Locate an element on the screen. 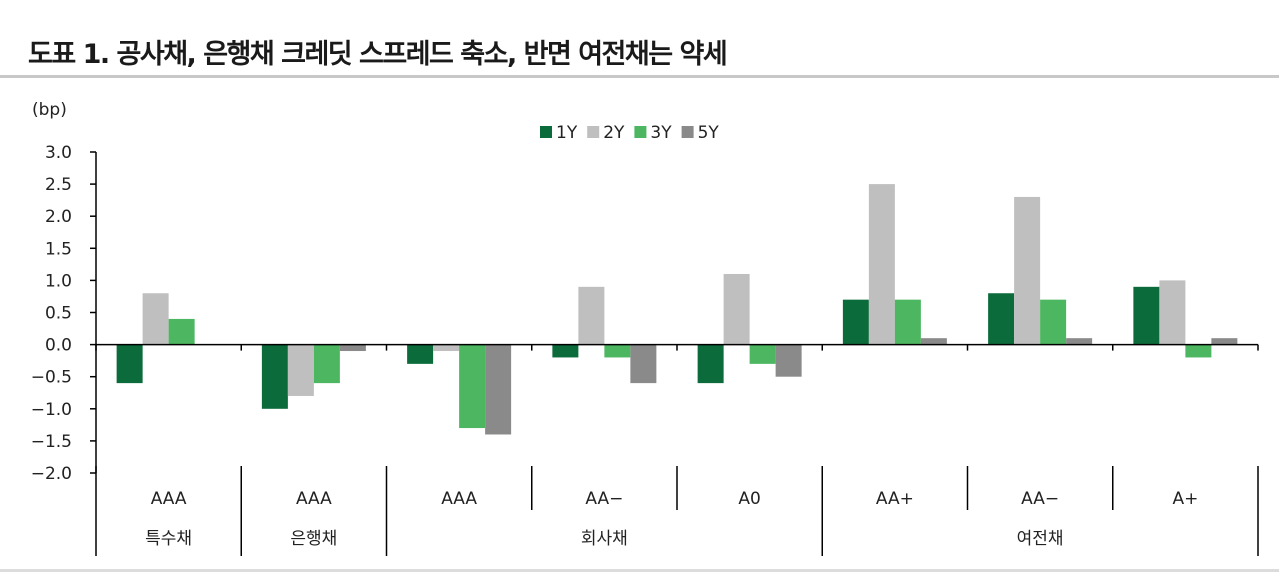 The height and width of the screenshot is (573, 1279). x-group-label: 회사채 is located at coordinates (604, 539).